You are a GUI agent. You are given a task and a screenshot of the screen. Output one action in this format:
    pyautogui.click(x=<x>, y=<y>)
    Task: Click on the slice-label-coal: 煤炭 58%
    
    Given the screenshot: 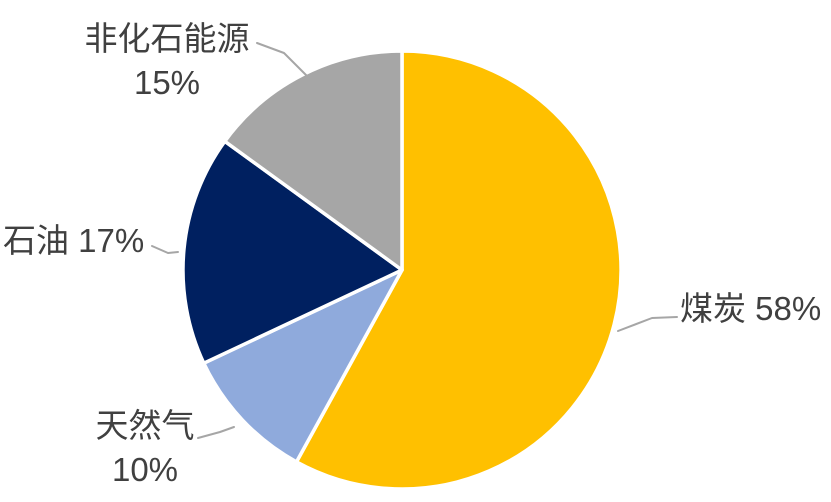 What is the action you would take?
    pyautogui.click(x=750, y=309)
    